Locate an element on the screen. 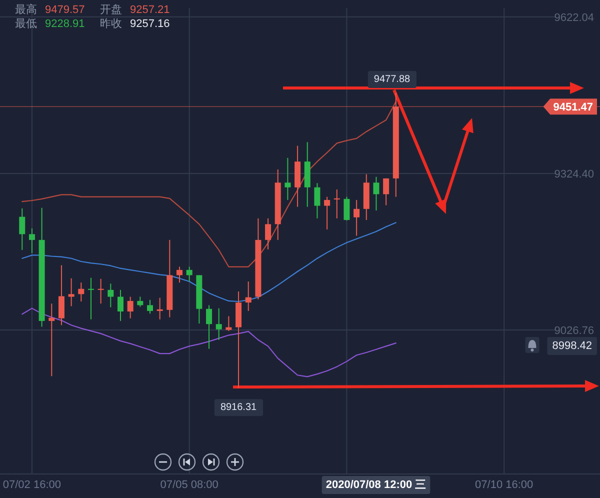 This screenshot has width=600, height=498. x-tick-label: 07/10 16:00 is located at coordinates (504, 485).